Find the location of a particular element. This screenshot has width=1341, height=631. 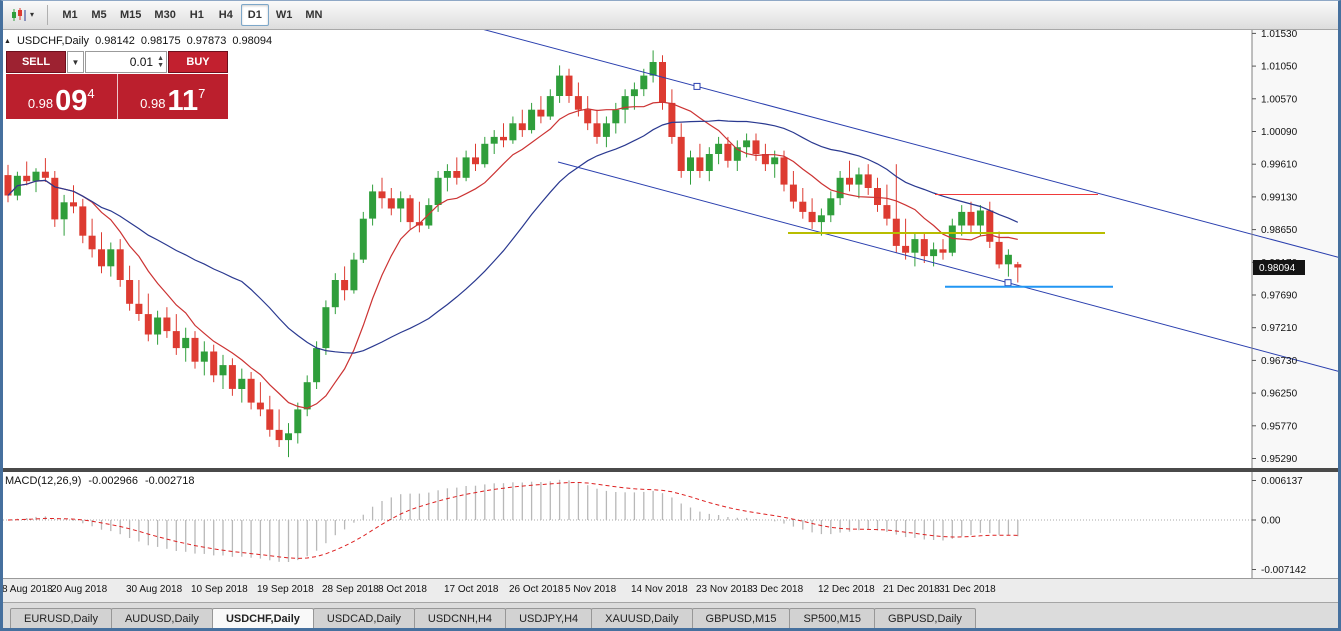

tab-eurusd-daily: EURUSD,Daily is located at coordinates (61, 619).